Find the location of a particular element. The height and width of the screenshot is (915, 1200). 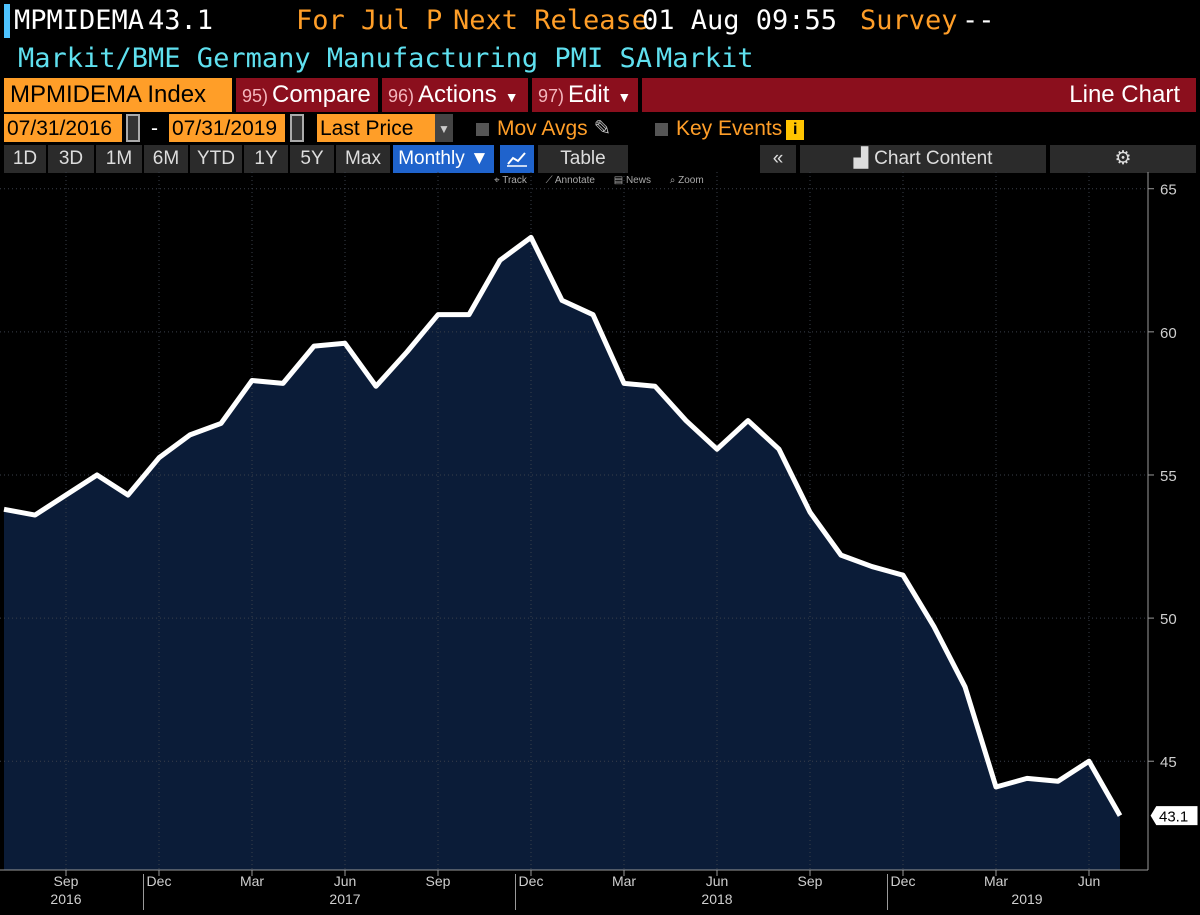

data-source: Markit is located at coordinates (705, 58).